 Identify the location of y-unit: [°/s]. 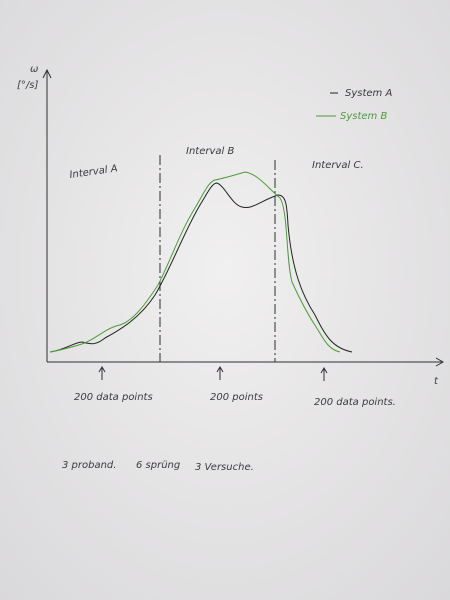
(27, 85).